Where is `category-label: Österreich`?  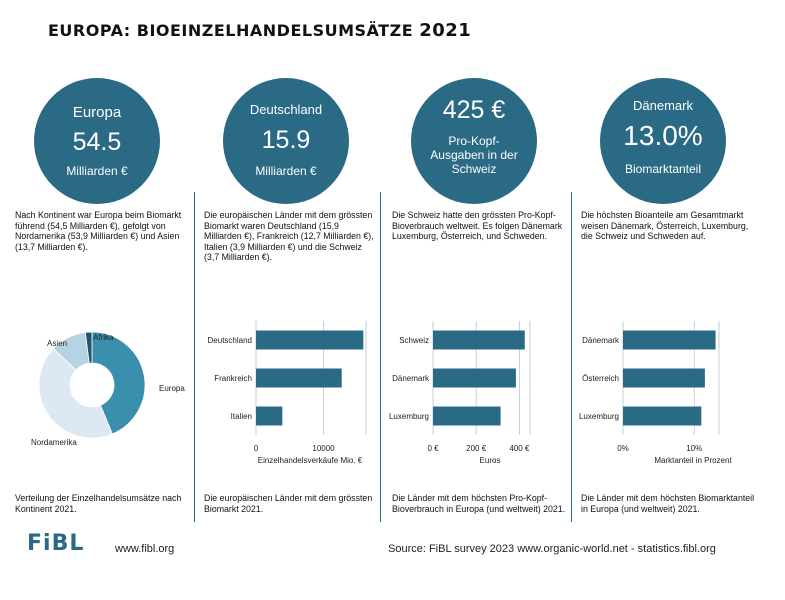
category-label: Österreich is located at coordinates (600, 378).